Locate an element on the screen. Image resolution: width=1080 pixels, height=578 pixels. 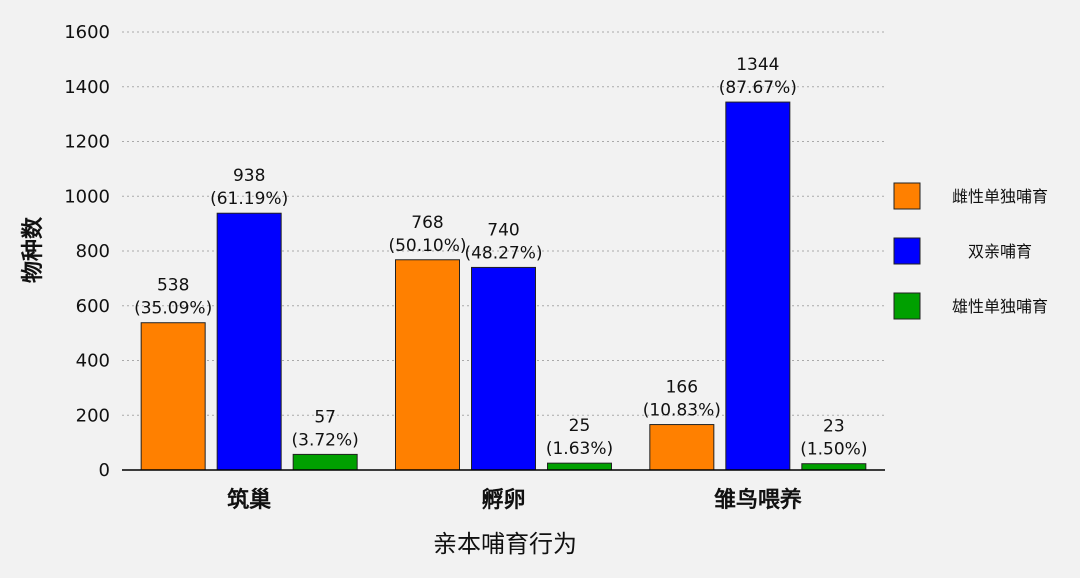
y-tick-label-1000: 1000 is located at coordinates (87, 196).